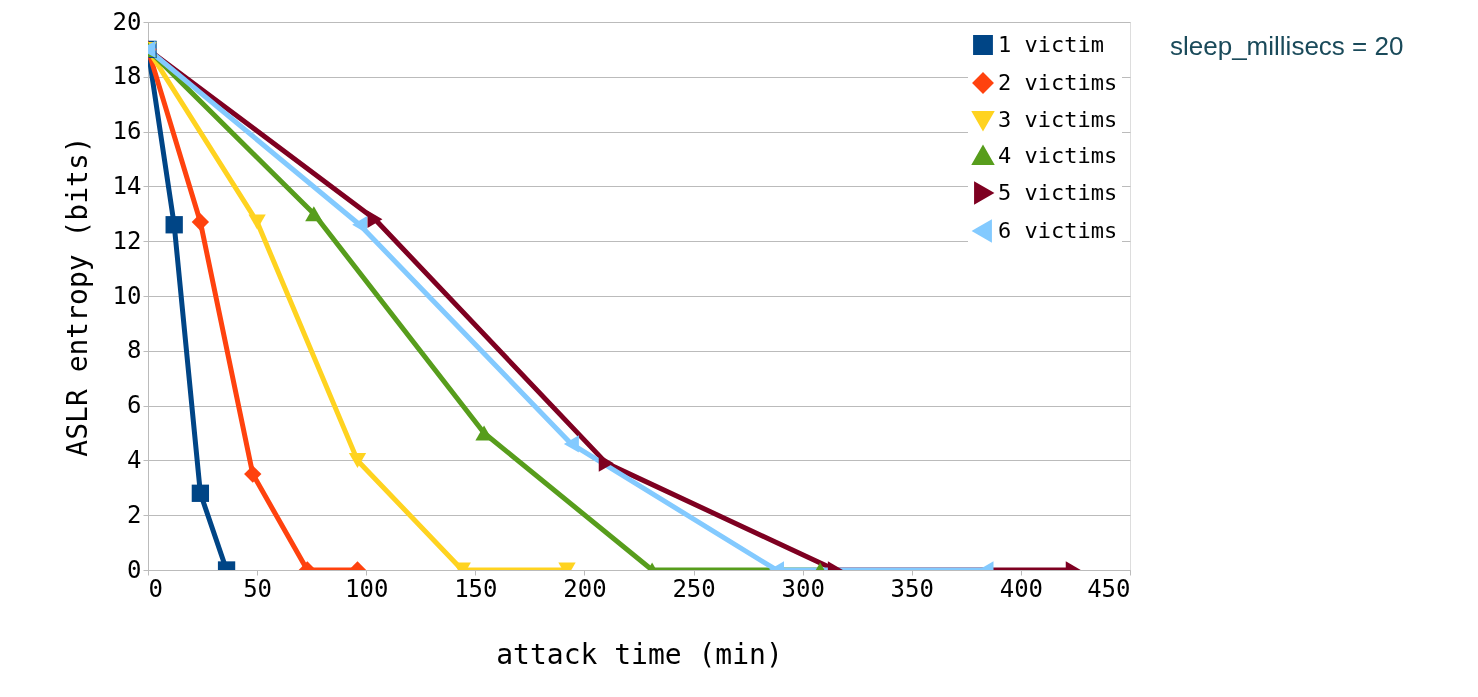 This screenshot has height=697, width=1478. Describe the element at coordinates (1058, 82) in the screenshot. I see `legend-label: 2 victims` at that location.